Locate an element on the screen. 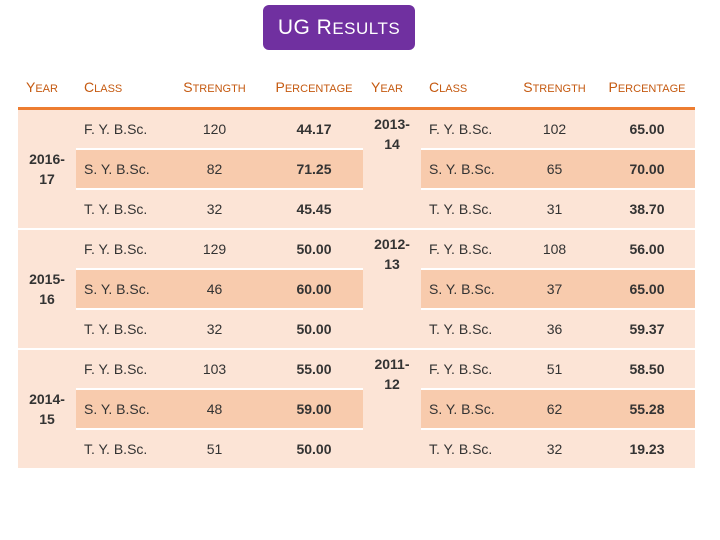 The height and width of the screenshot is (540, 720). percentage-cell: 38.70 is located at coordinates (647, 209).